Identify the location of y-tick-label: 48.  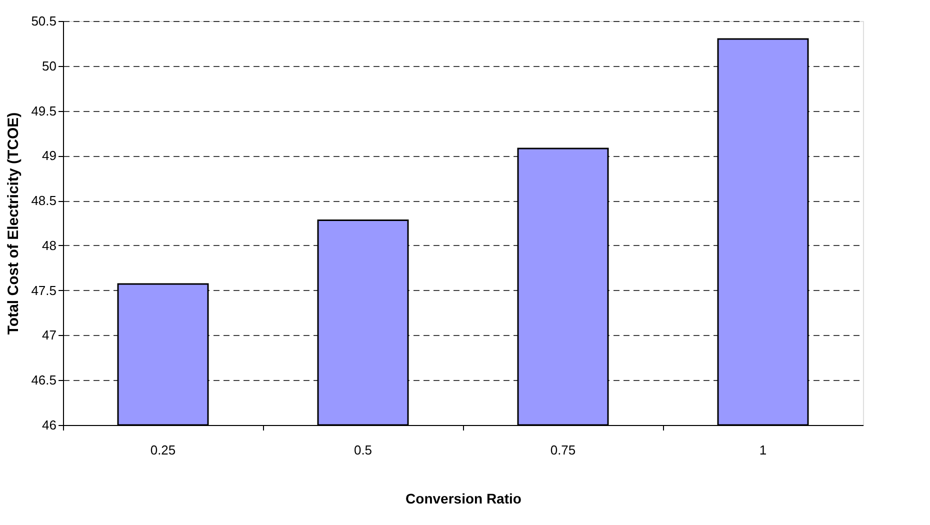
(49, 245).